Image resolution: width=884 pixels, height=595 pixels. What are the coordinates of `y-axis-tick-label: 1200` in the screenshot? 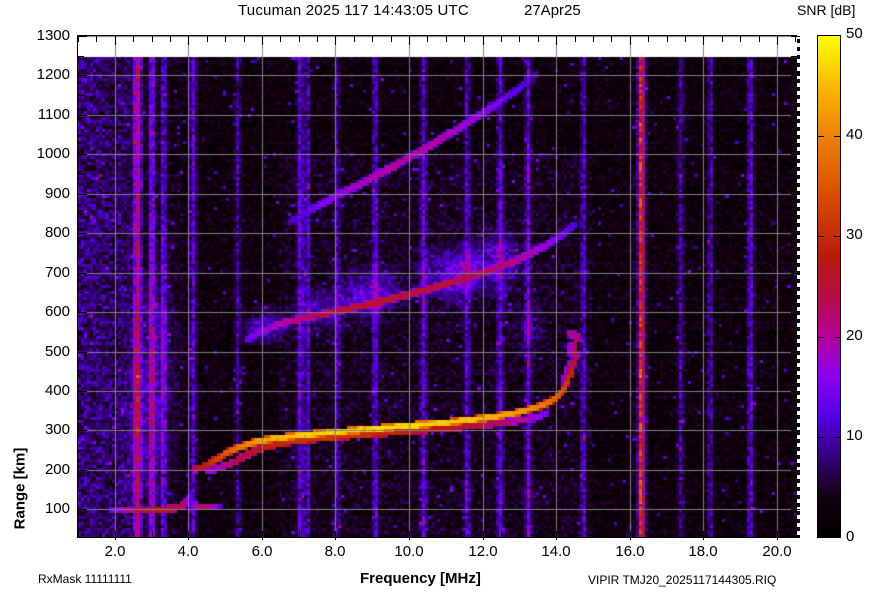 It's located at (53, 74).